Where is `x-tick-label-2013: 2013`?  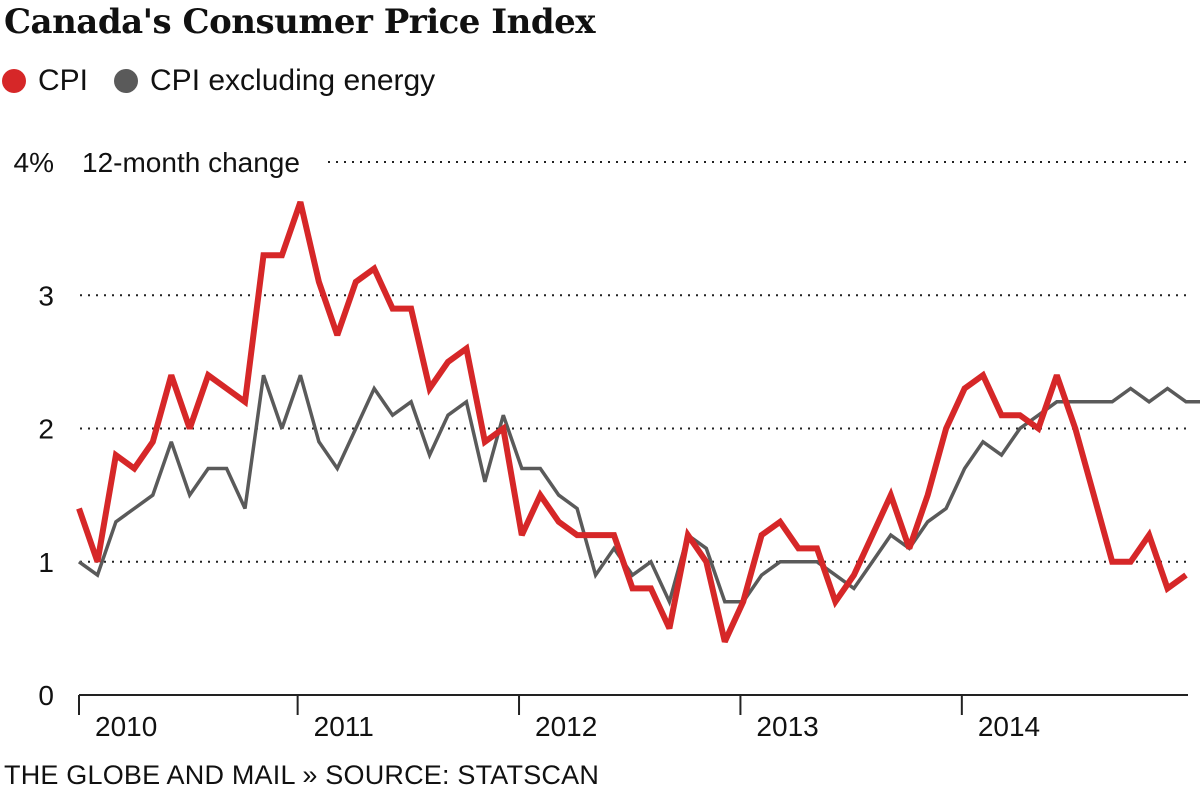
x-tick-label-2013: 2013 is located at coordinates (787, 726).